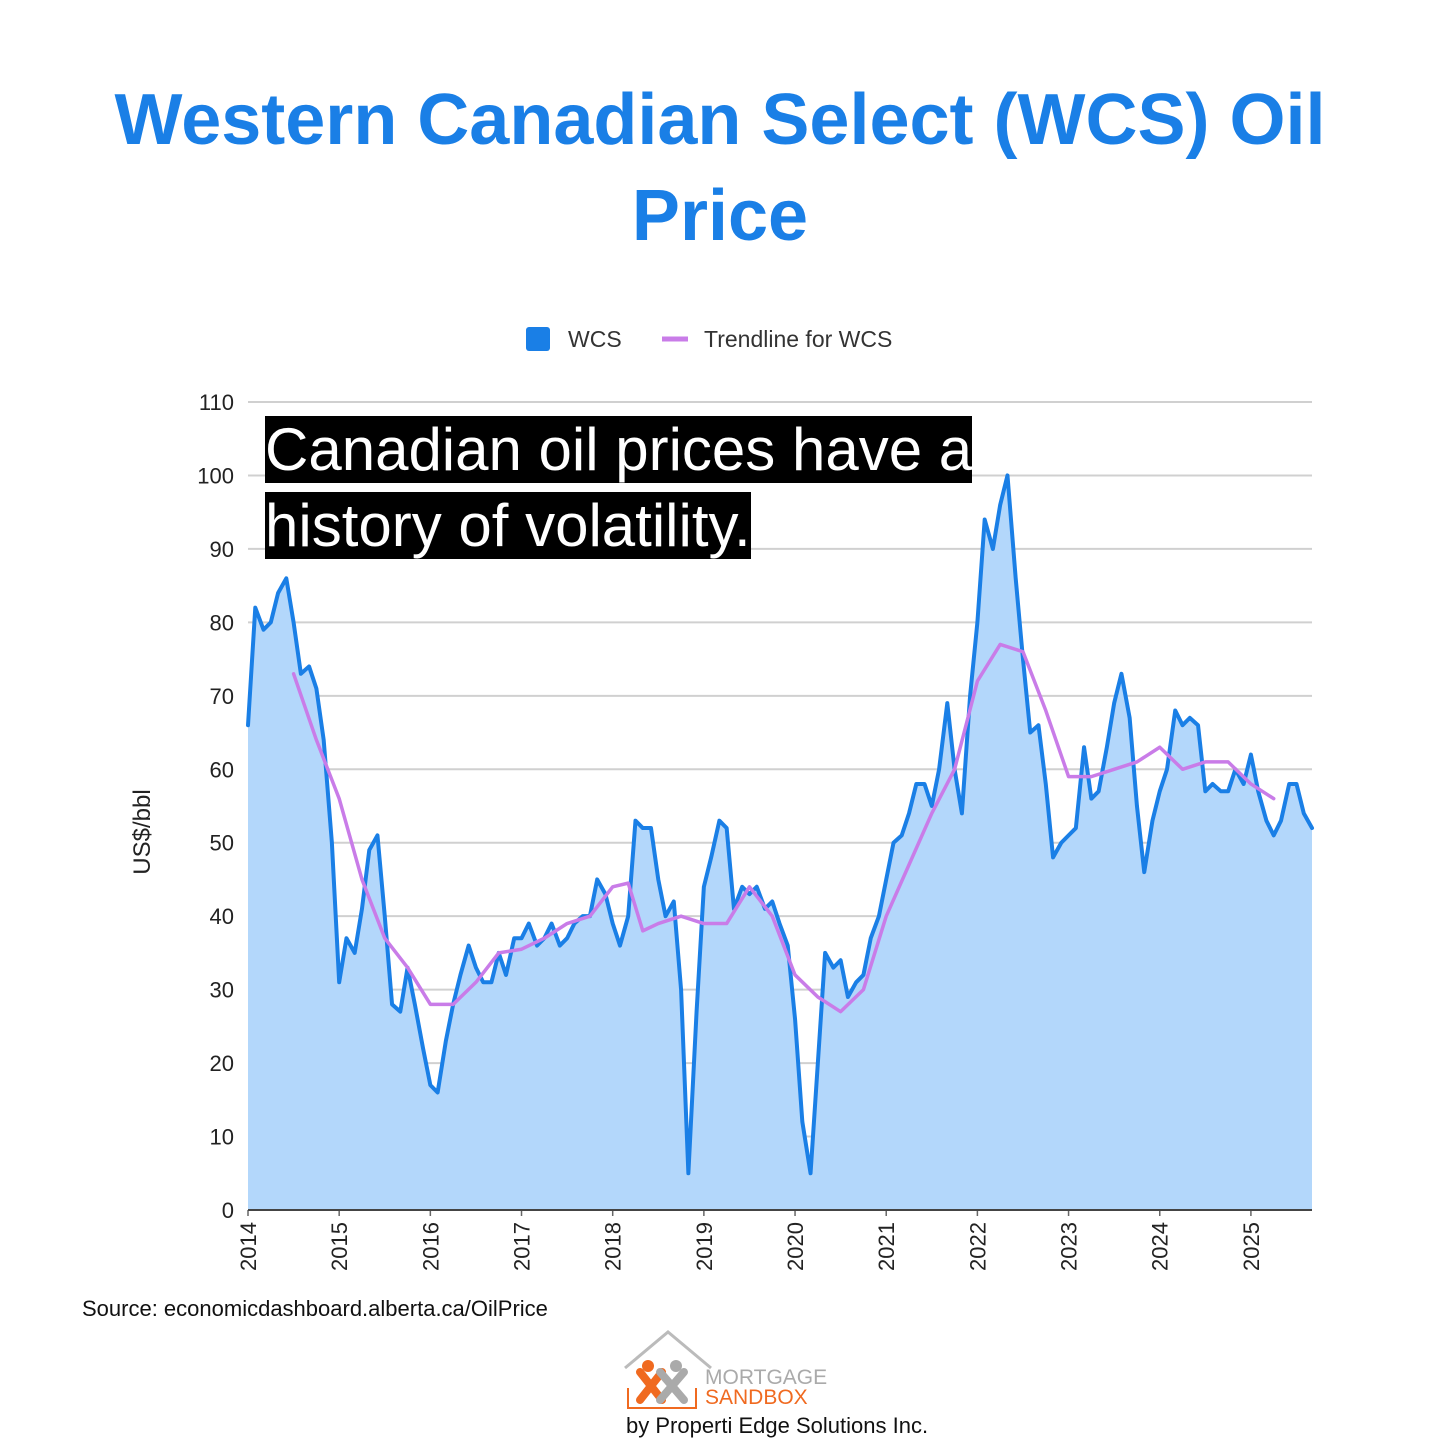  I want to click on logo-x, so click(651, 1386).